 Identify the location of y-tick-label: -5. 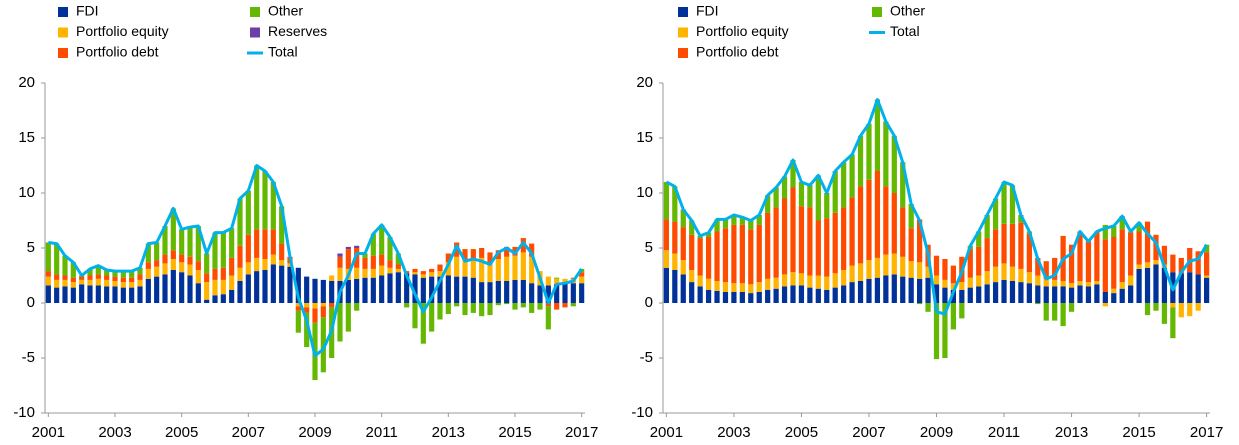
(28, 357).